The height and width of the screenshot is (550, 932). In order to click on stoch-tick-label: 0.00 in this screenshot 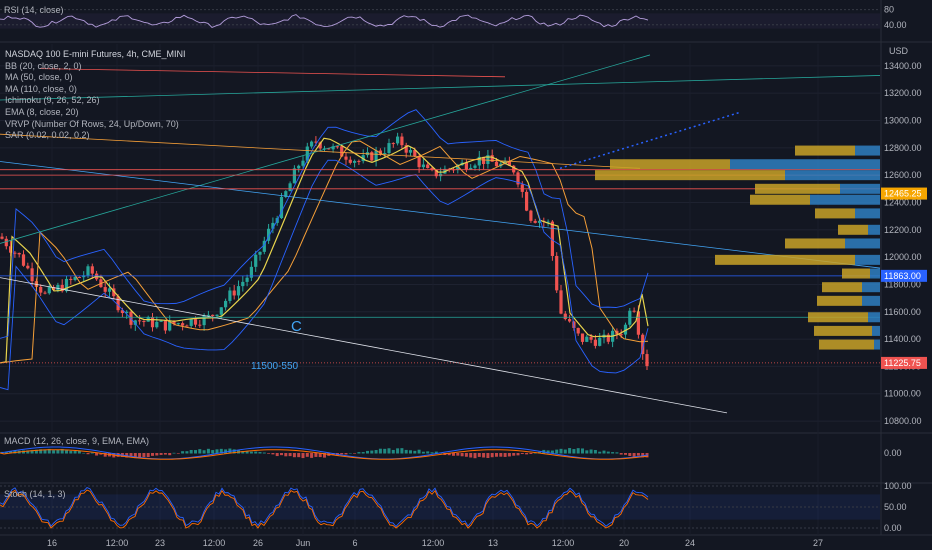, I will do `click(893, 528)`.